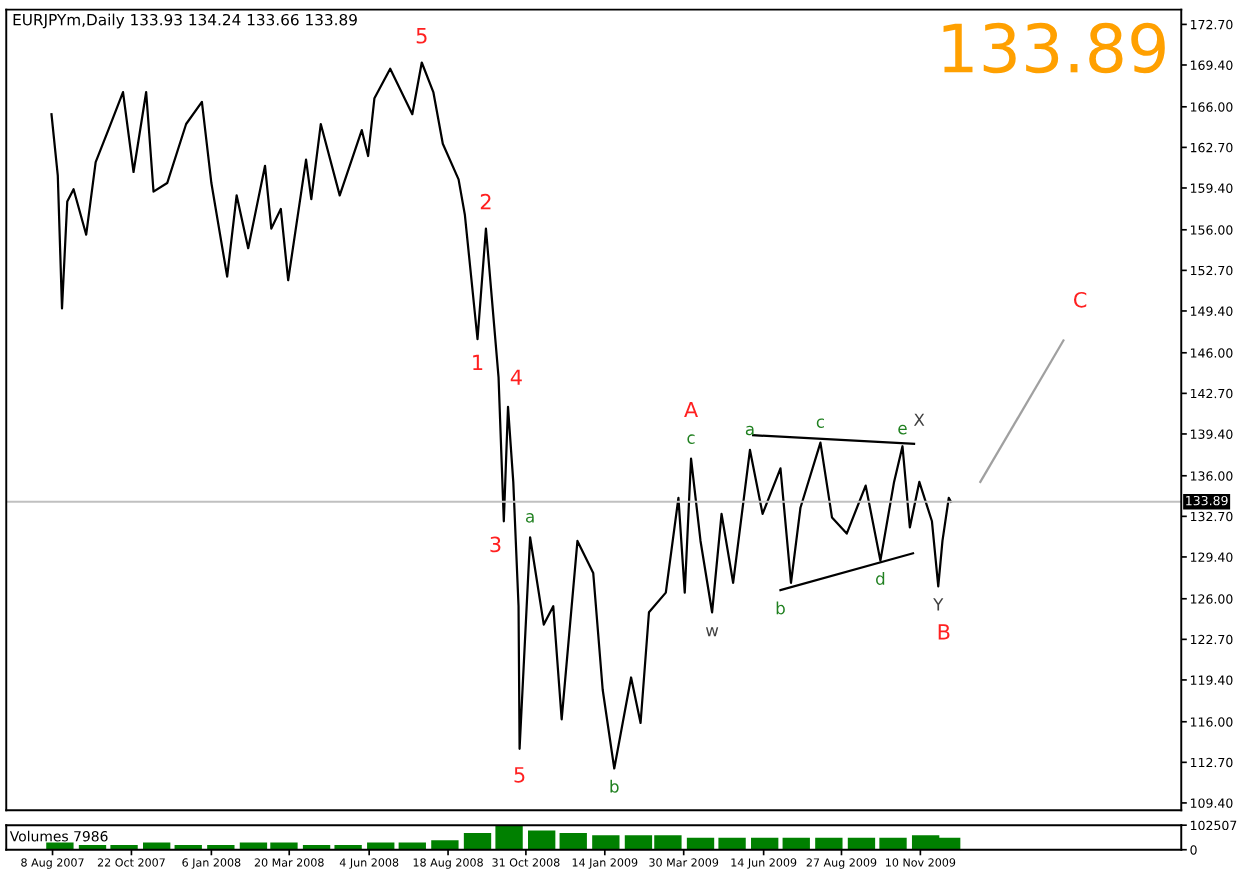  What do you see at coordinates (1054, 48) in the screenshot?
I see `annotation: 133.89` at bounding box center [1054, 48].